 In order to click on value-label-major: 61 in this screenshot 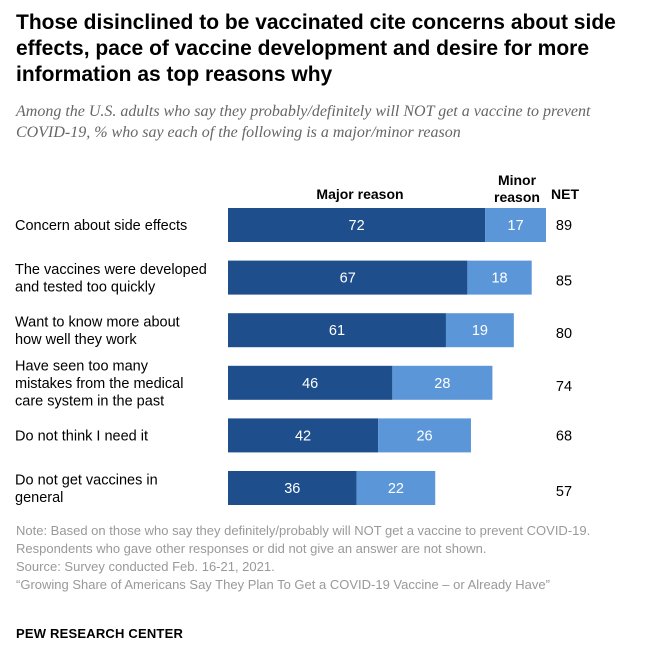, I will do `click(337, 331)`.